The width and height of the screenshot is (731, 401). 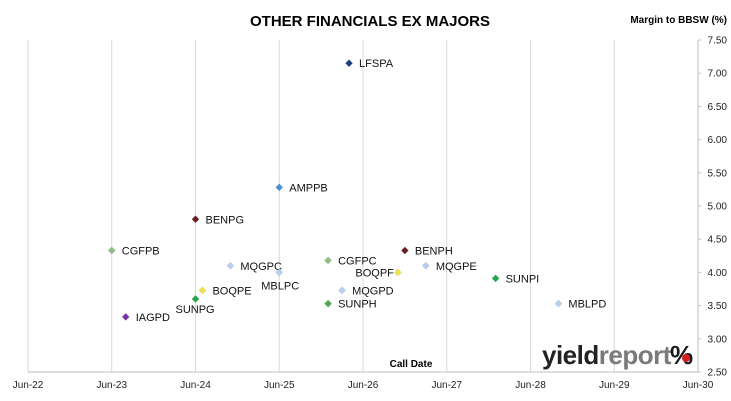 I want to click on data-point-cgfpb: CGFPB, so click(x=133, y=251).